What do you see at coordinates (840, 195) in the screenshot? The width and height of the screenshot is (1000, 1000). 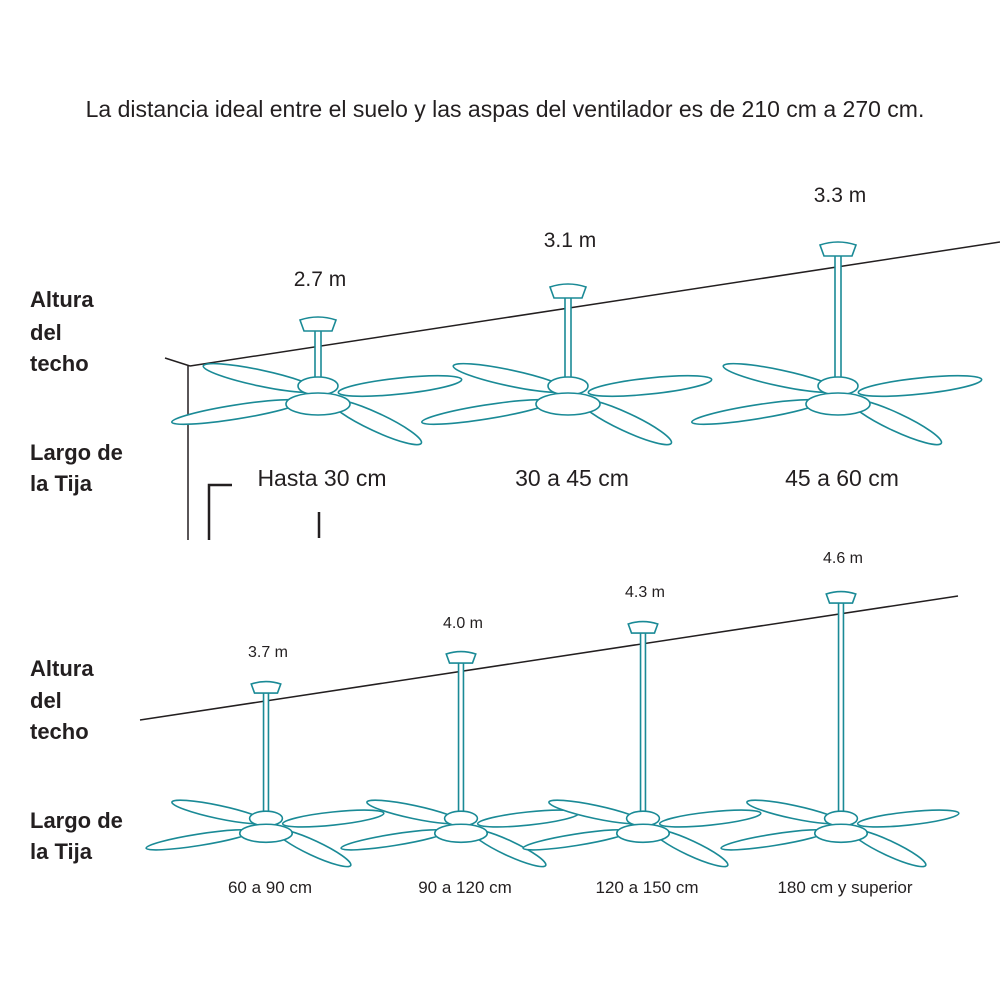 I see `ceiling-height: 3.3 m` at bounding box center [840, 195].